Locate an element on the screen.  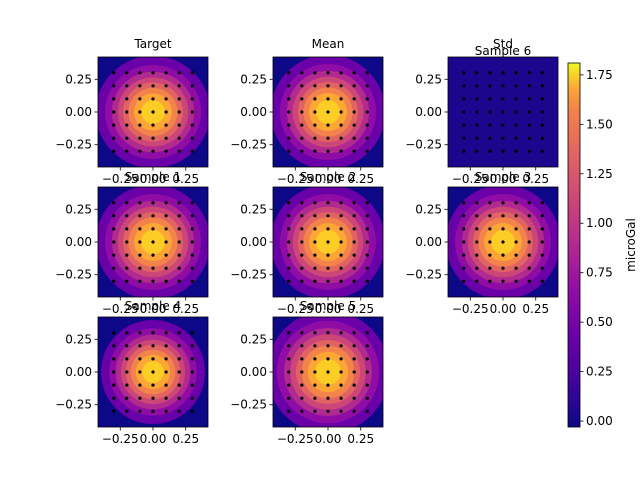
colorbar-tick-label: 1.00 is located at coordinates (599, 223).